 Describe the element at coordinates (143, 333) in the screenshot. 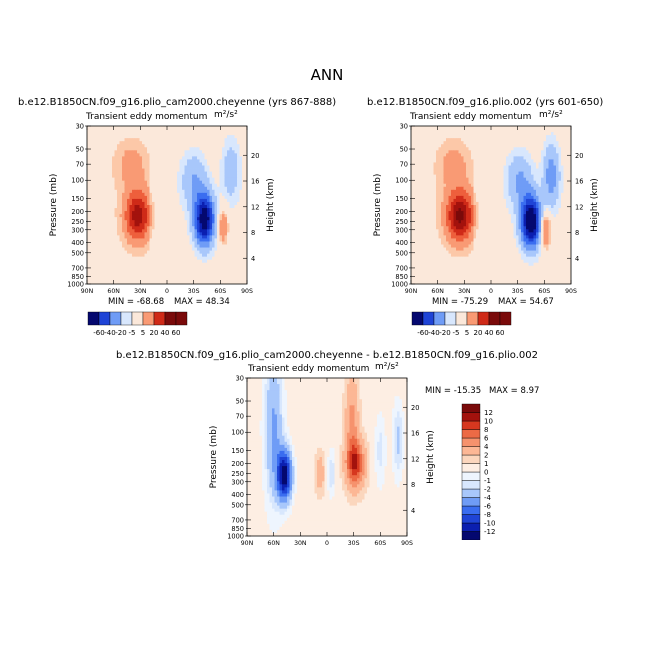

I see `panel1-cb-level-label: 5` at that location.